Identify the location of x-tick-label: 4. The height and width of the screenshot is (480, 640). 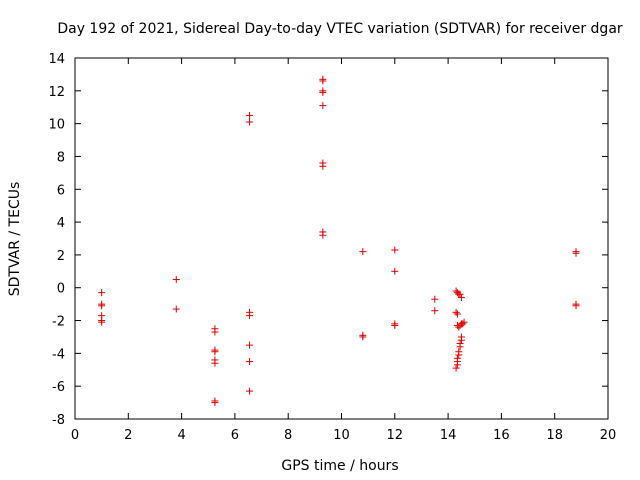
(181, 435).